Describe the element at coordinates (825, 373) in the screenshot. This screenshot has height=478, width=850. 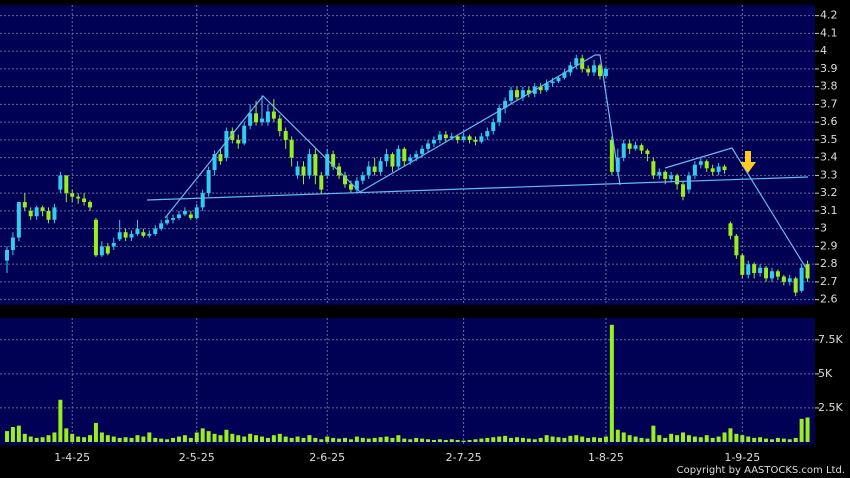
I see `y-tick-label: 5K` at that location.